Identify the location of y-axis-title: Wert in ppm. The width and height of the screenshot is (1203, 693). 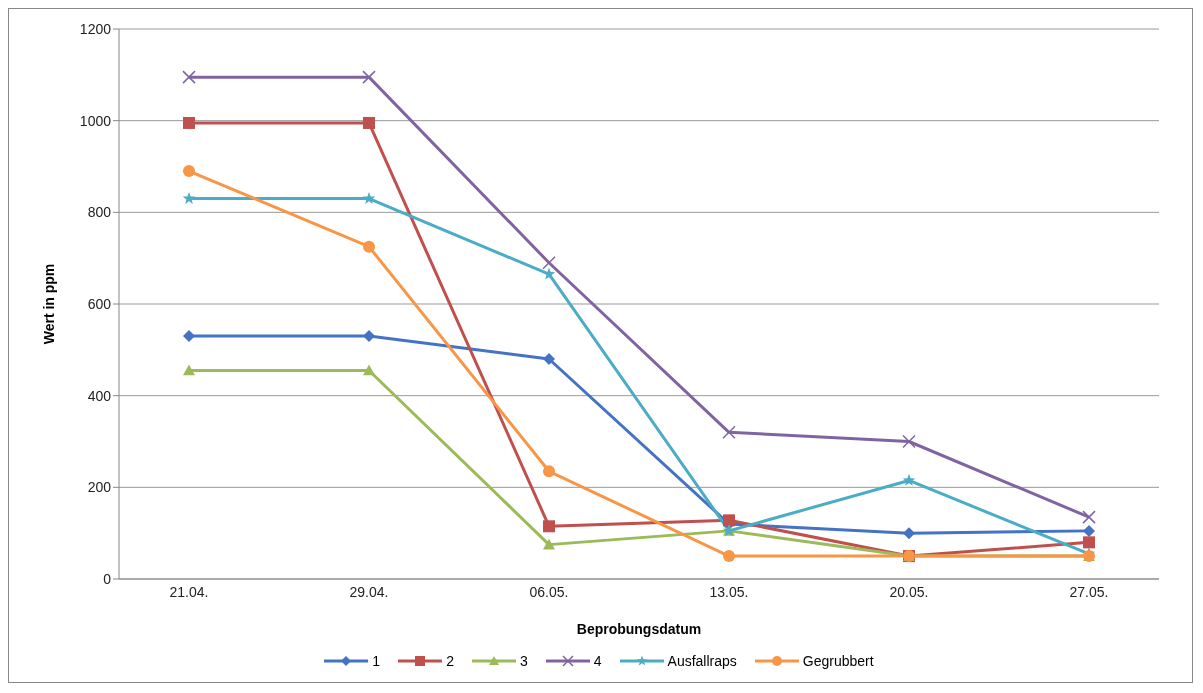
(48, 304).